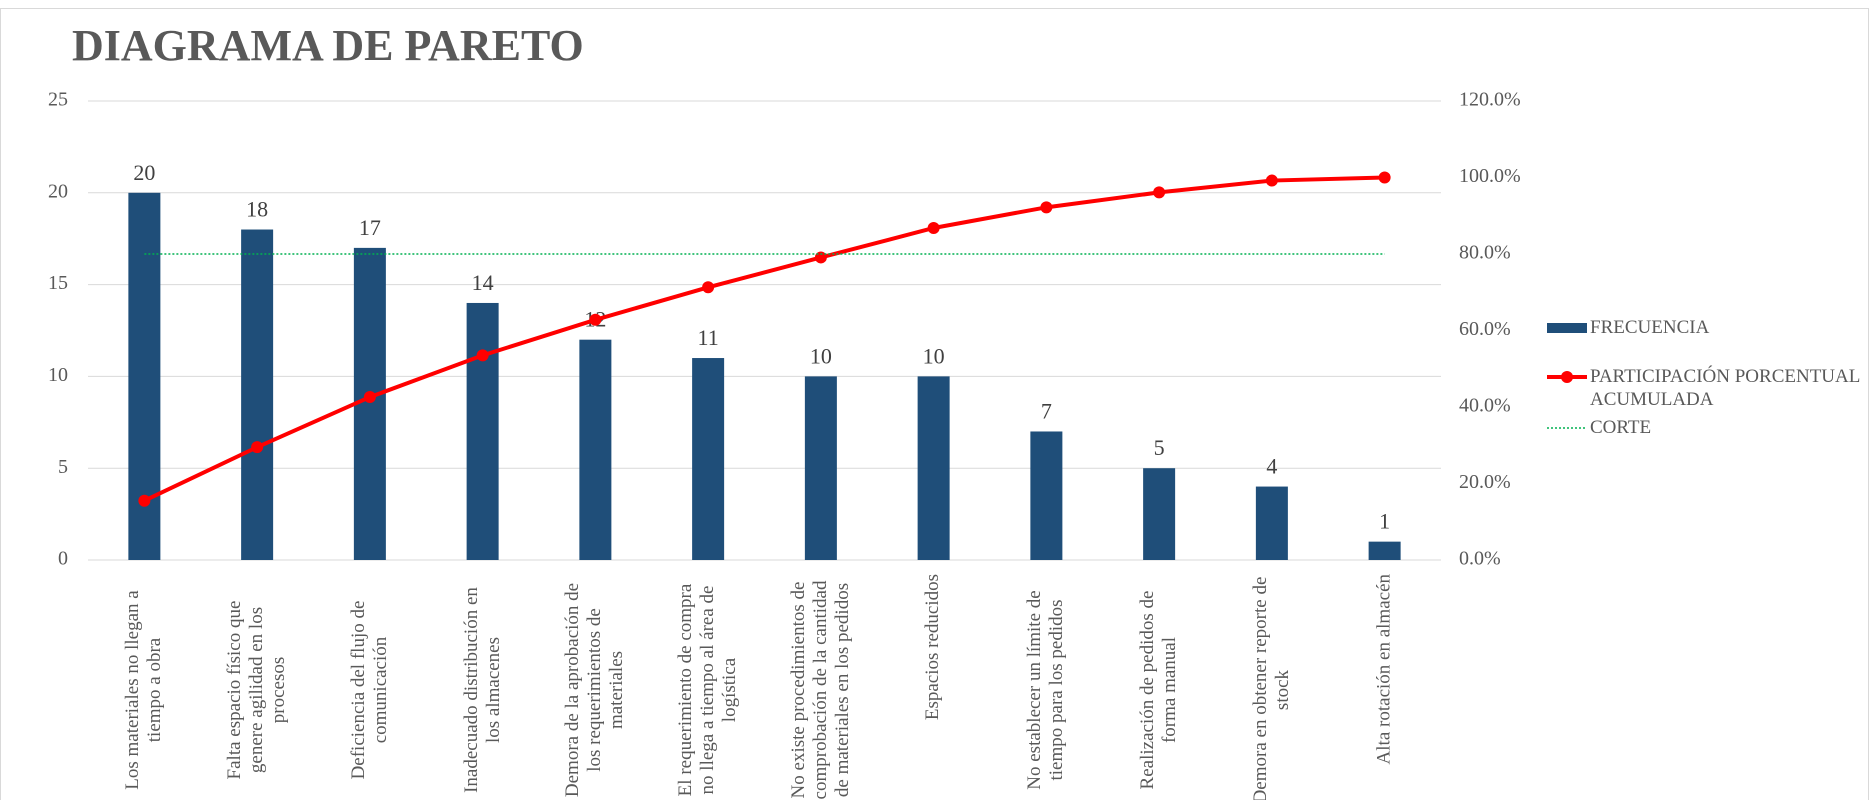  What do you see at coordinates (63, 467) in the screenshot?
I see `y-tick-label: 5` at bounding box center [63, 467].